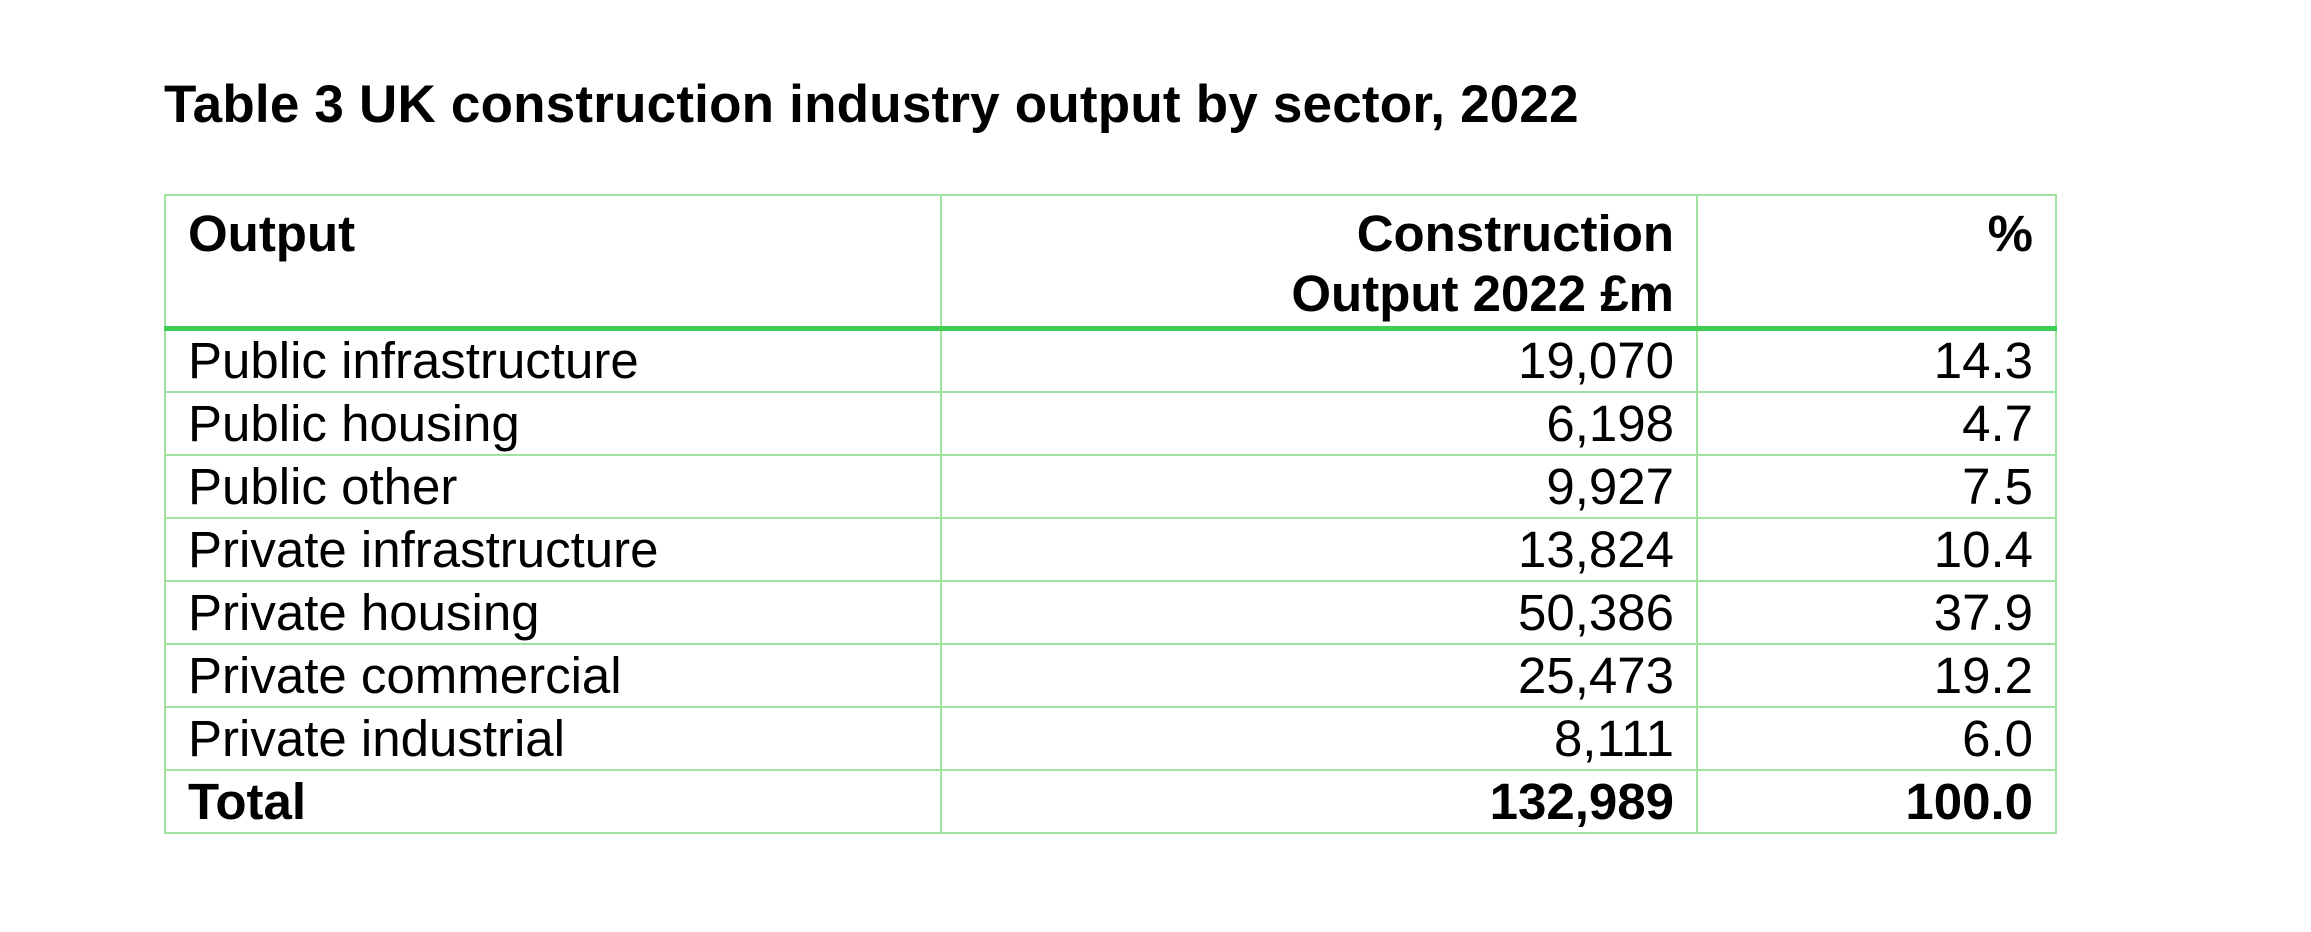  What do you see at coordinates (1319, 675) in the screenshot?
I see `row-value: 25,473` at bounding box center [1319, 675].